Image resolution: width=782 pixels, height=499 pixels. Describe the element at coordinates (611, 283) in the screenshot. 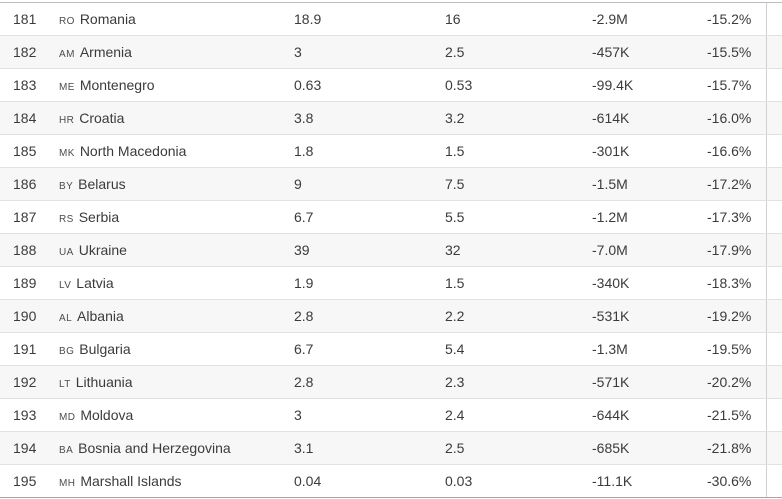

I see `change-cell: -340K` at that location.